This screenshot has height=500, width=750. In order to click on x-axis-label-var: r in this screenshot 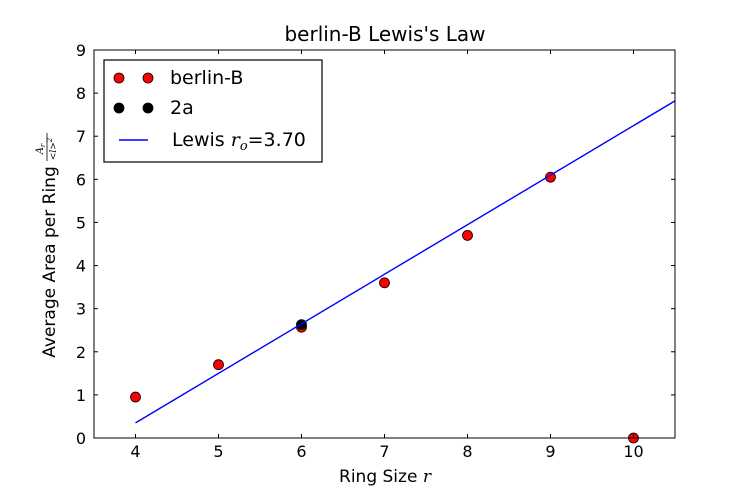, I will do `click(427, 477)`.